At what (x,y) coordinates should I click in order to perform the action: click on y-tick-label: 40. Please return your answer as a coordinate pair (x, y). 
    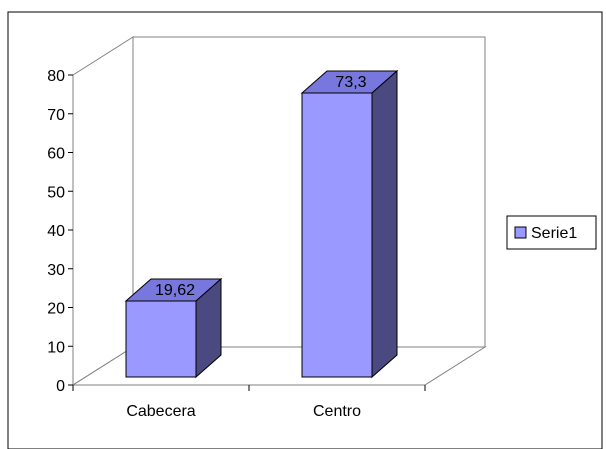
    Looking at the image, I should click on (56, 231).